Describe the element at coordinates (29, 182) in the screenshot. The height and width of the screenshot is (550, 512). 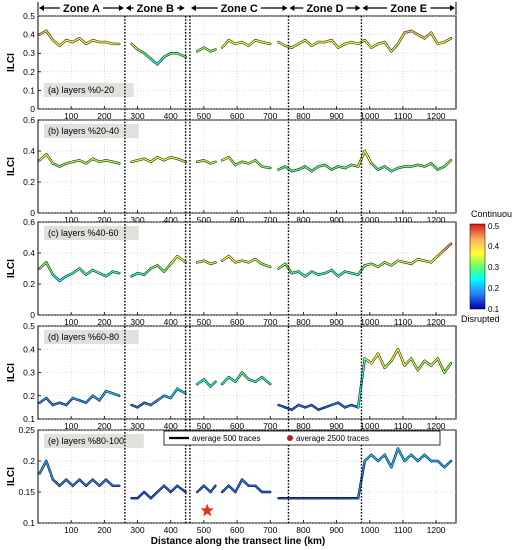
I see `y-tick-label: 0.2` at that location.